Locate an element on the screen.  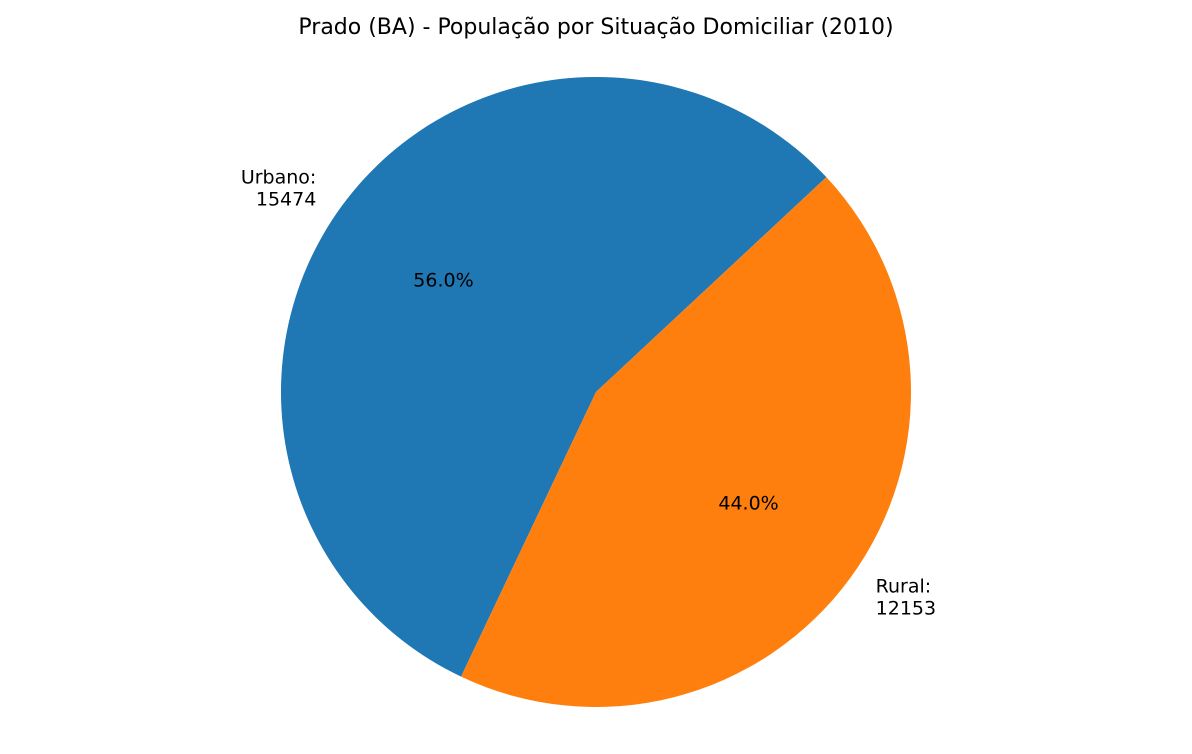
percent-label-1: 56.0% is located at coordinates (443, 280).